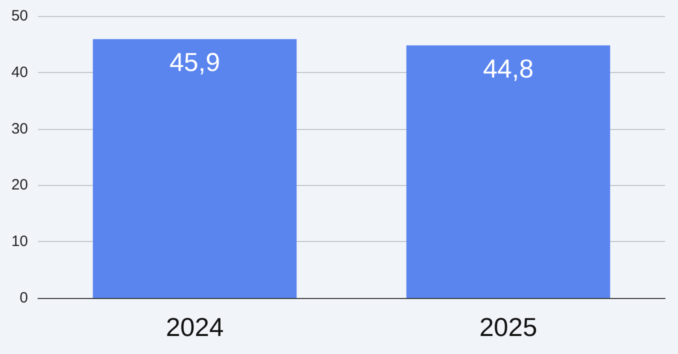 Image resolution: width=678 pixels, height=354 pixels. I want to click on y-tick-label: 50, so click(19, 16).